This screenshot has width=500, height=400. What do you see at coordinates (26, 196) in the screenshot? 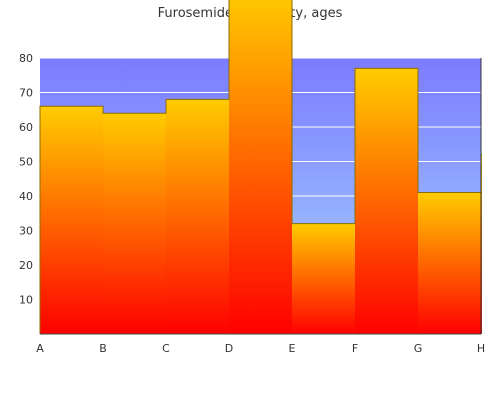
I see `y-tick-label: 40` at bounding box center [26, 196].